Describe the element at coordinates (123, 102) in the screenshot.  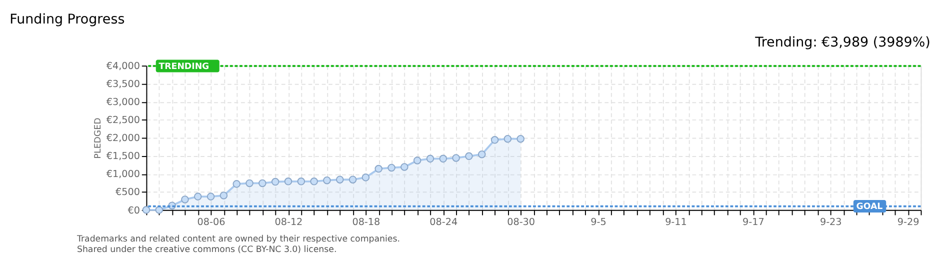
I see `y-tick-label: €3,000` at that location.